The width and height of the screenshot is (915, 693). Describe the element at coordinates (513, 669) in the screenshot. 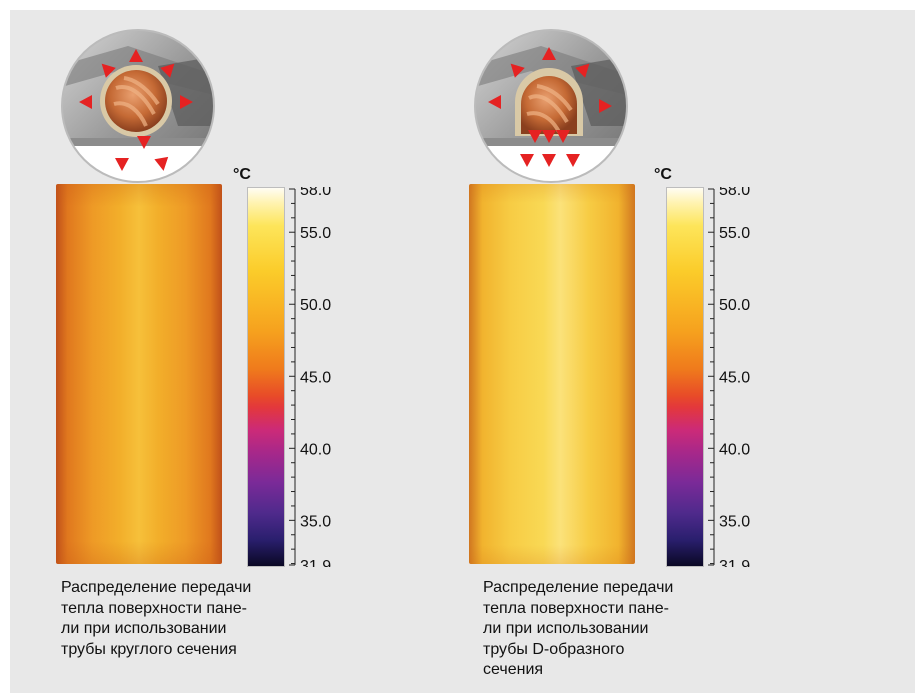

I see `caption-line: сечения` at that location.